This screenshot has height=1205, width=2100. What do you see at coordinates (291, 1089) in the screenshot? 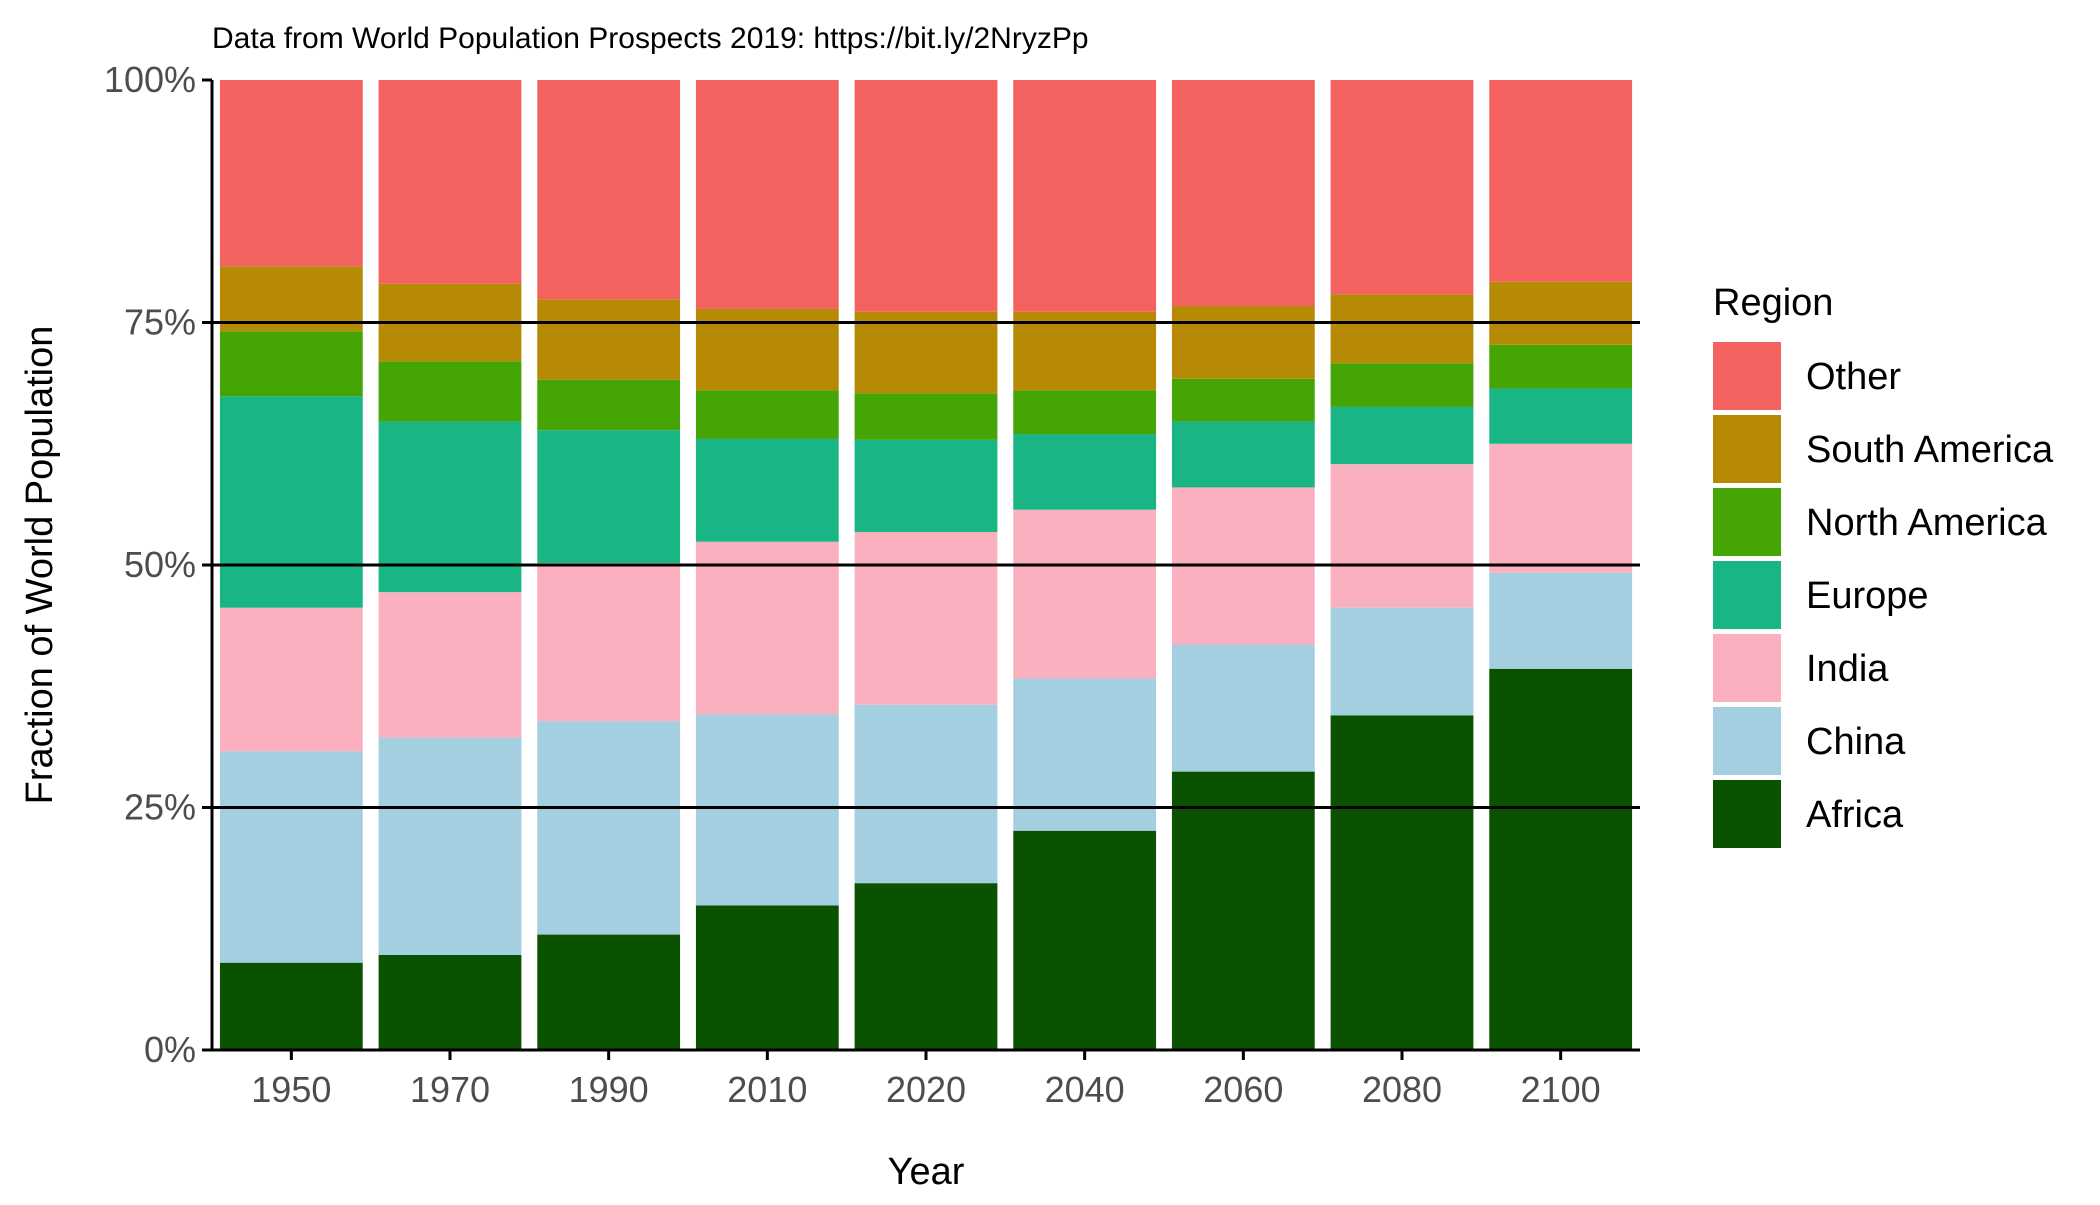
I see `x-tick-label: 1950` at bounding box center [291, 1089].